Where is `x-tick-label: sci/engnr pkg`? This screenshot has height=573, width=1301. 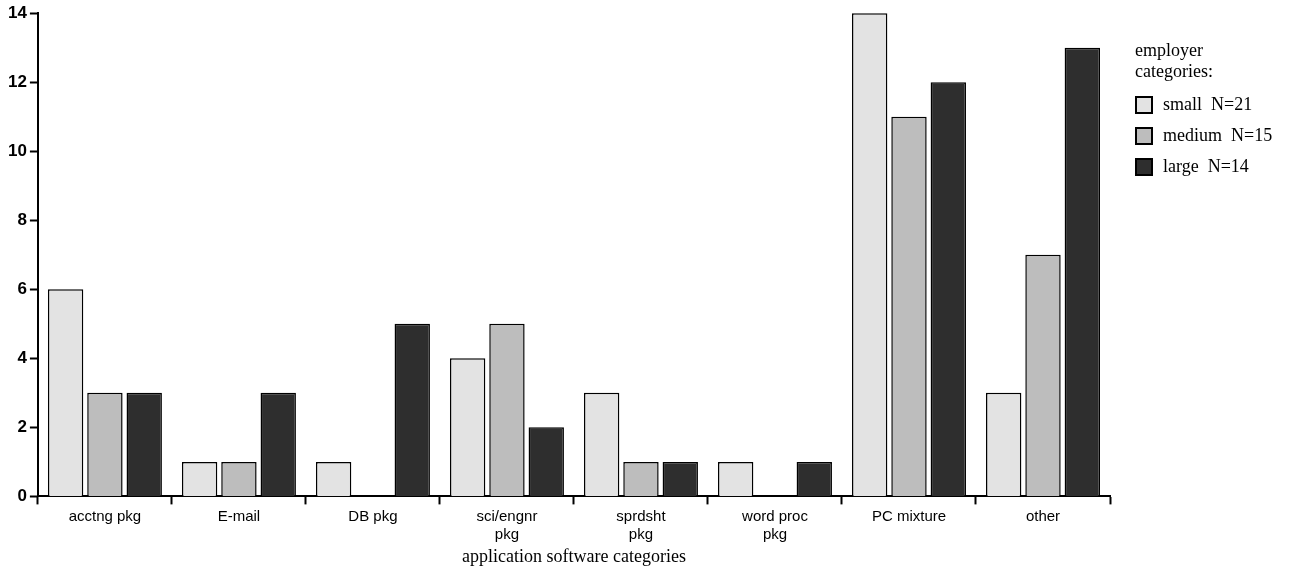
x-tick-label: sci/engnr pkg is located at coordinates (507, 524).